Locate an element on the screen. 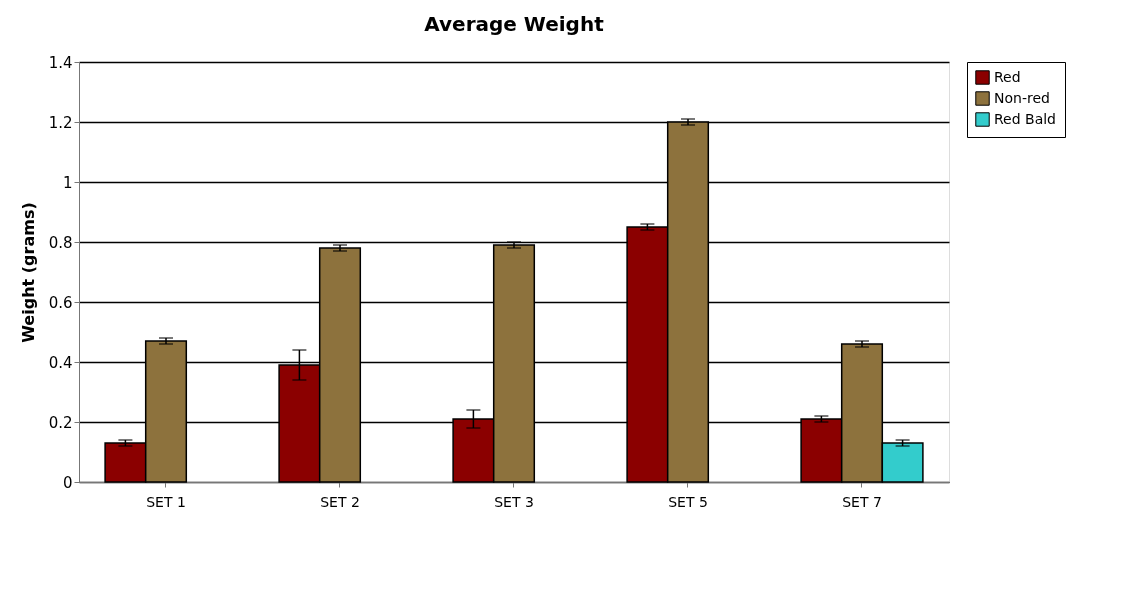  x-tick-label: SET 7 is located at coordinates (862, 501).